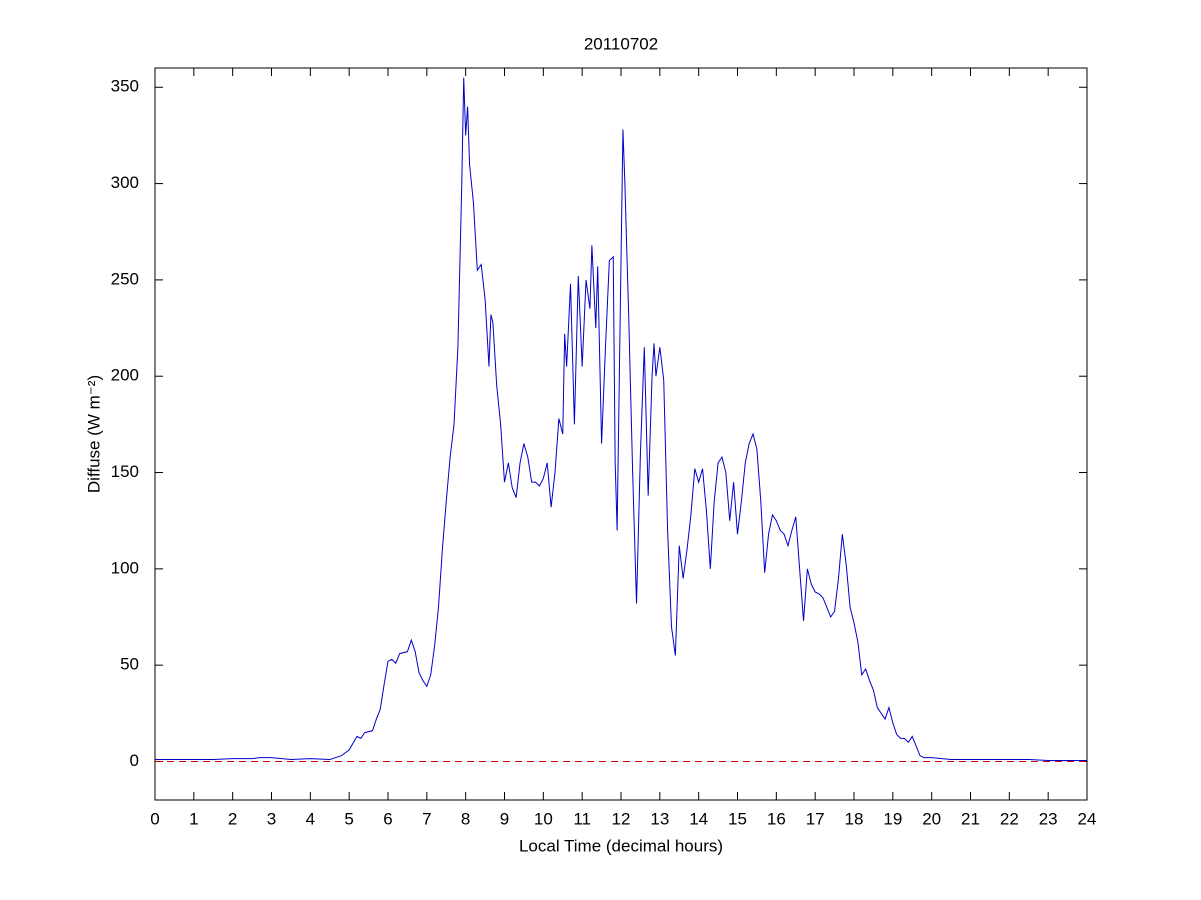  I want to click on x-tick-label: 24, so click(1087, 818).